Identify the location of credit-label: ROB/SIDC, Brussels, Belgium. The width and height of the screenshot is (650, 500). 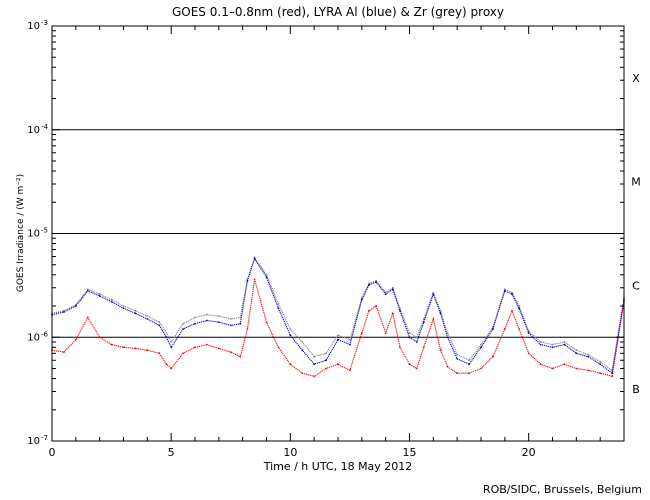
(562, 489).